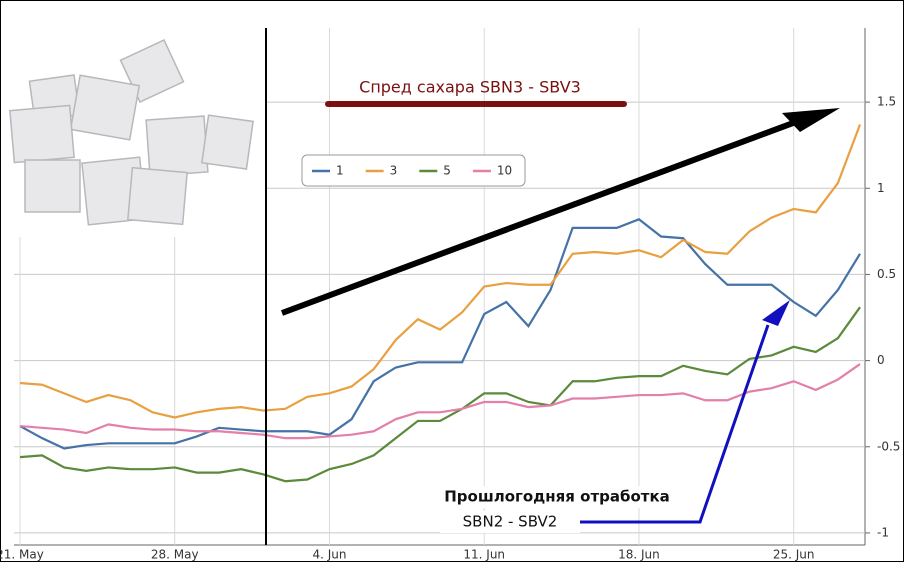 The width and height of the screenshot is (904, 562). I want to click on annotation: SBN2 - SBV2, so click(510, 522).